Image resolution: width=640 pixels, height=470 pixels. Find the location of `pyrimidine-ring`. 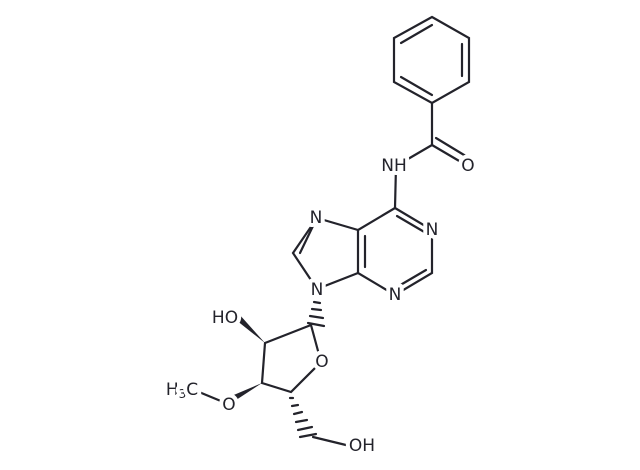

pyrimidine-ring is located at coordinates (395, 251).